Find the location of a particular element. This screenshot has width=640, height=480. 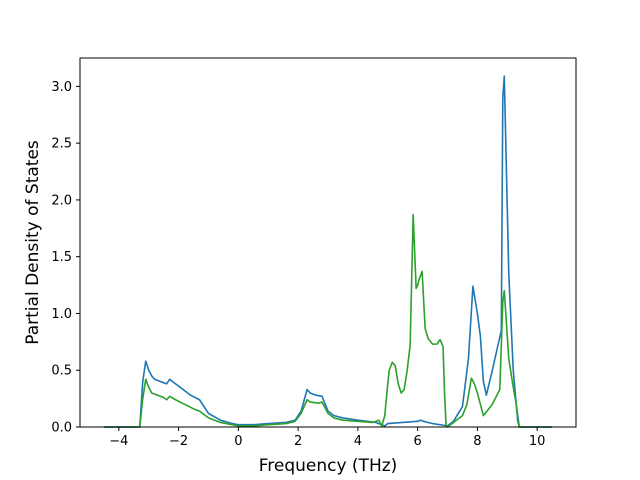

x-tick-label: 4 is located at coordinates (358, 441).